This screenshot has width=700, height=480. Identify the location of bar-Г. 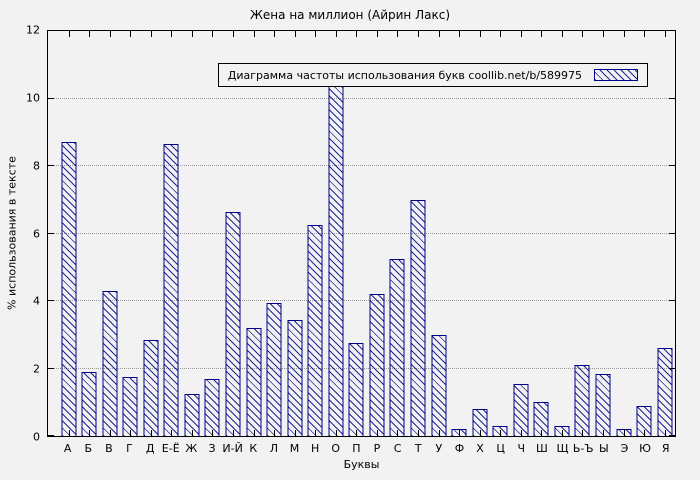
(130, 406).